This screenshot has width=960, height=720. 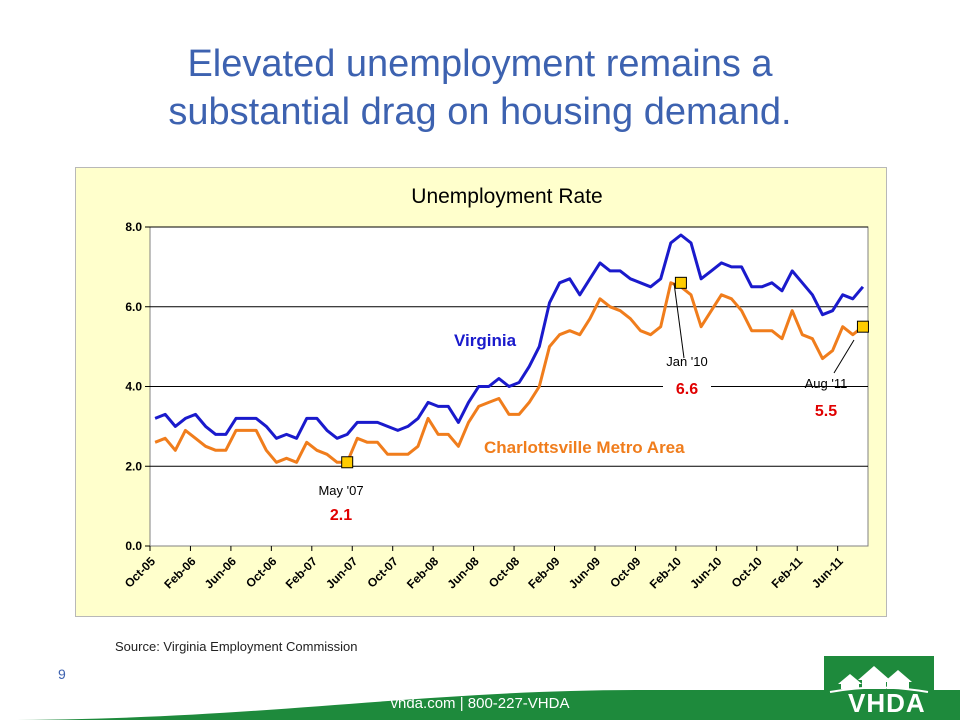 I want to click on page-number: 9, so click(x=62, y=674).